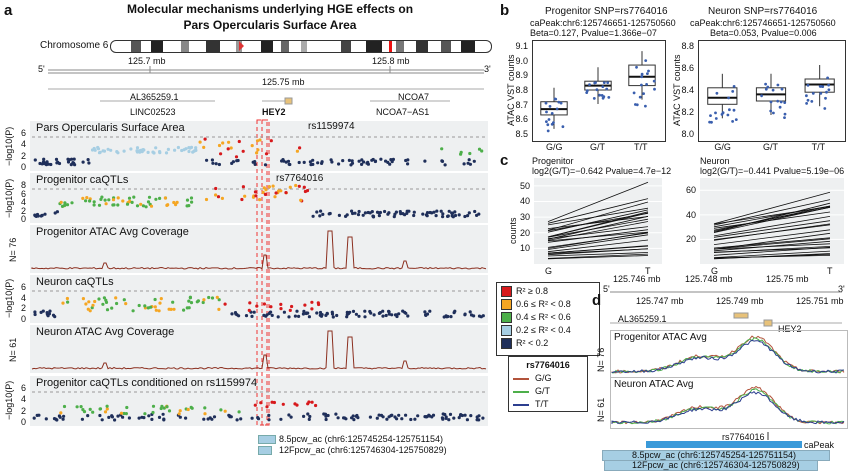 The height and width of the screenshot is (471, 850). Describe the element at coordinates (841, 289) in the screenshot. I see `d-end-3: 3'` at that location.